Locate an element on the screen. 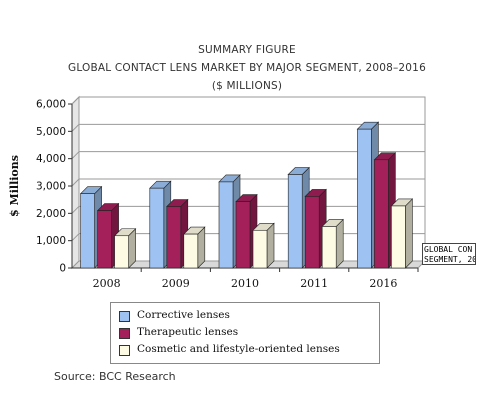  y-axis-label: $ Millions is located at coordinates (14, 186).